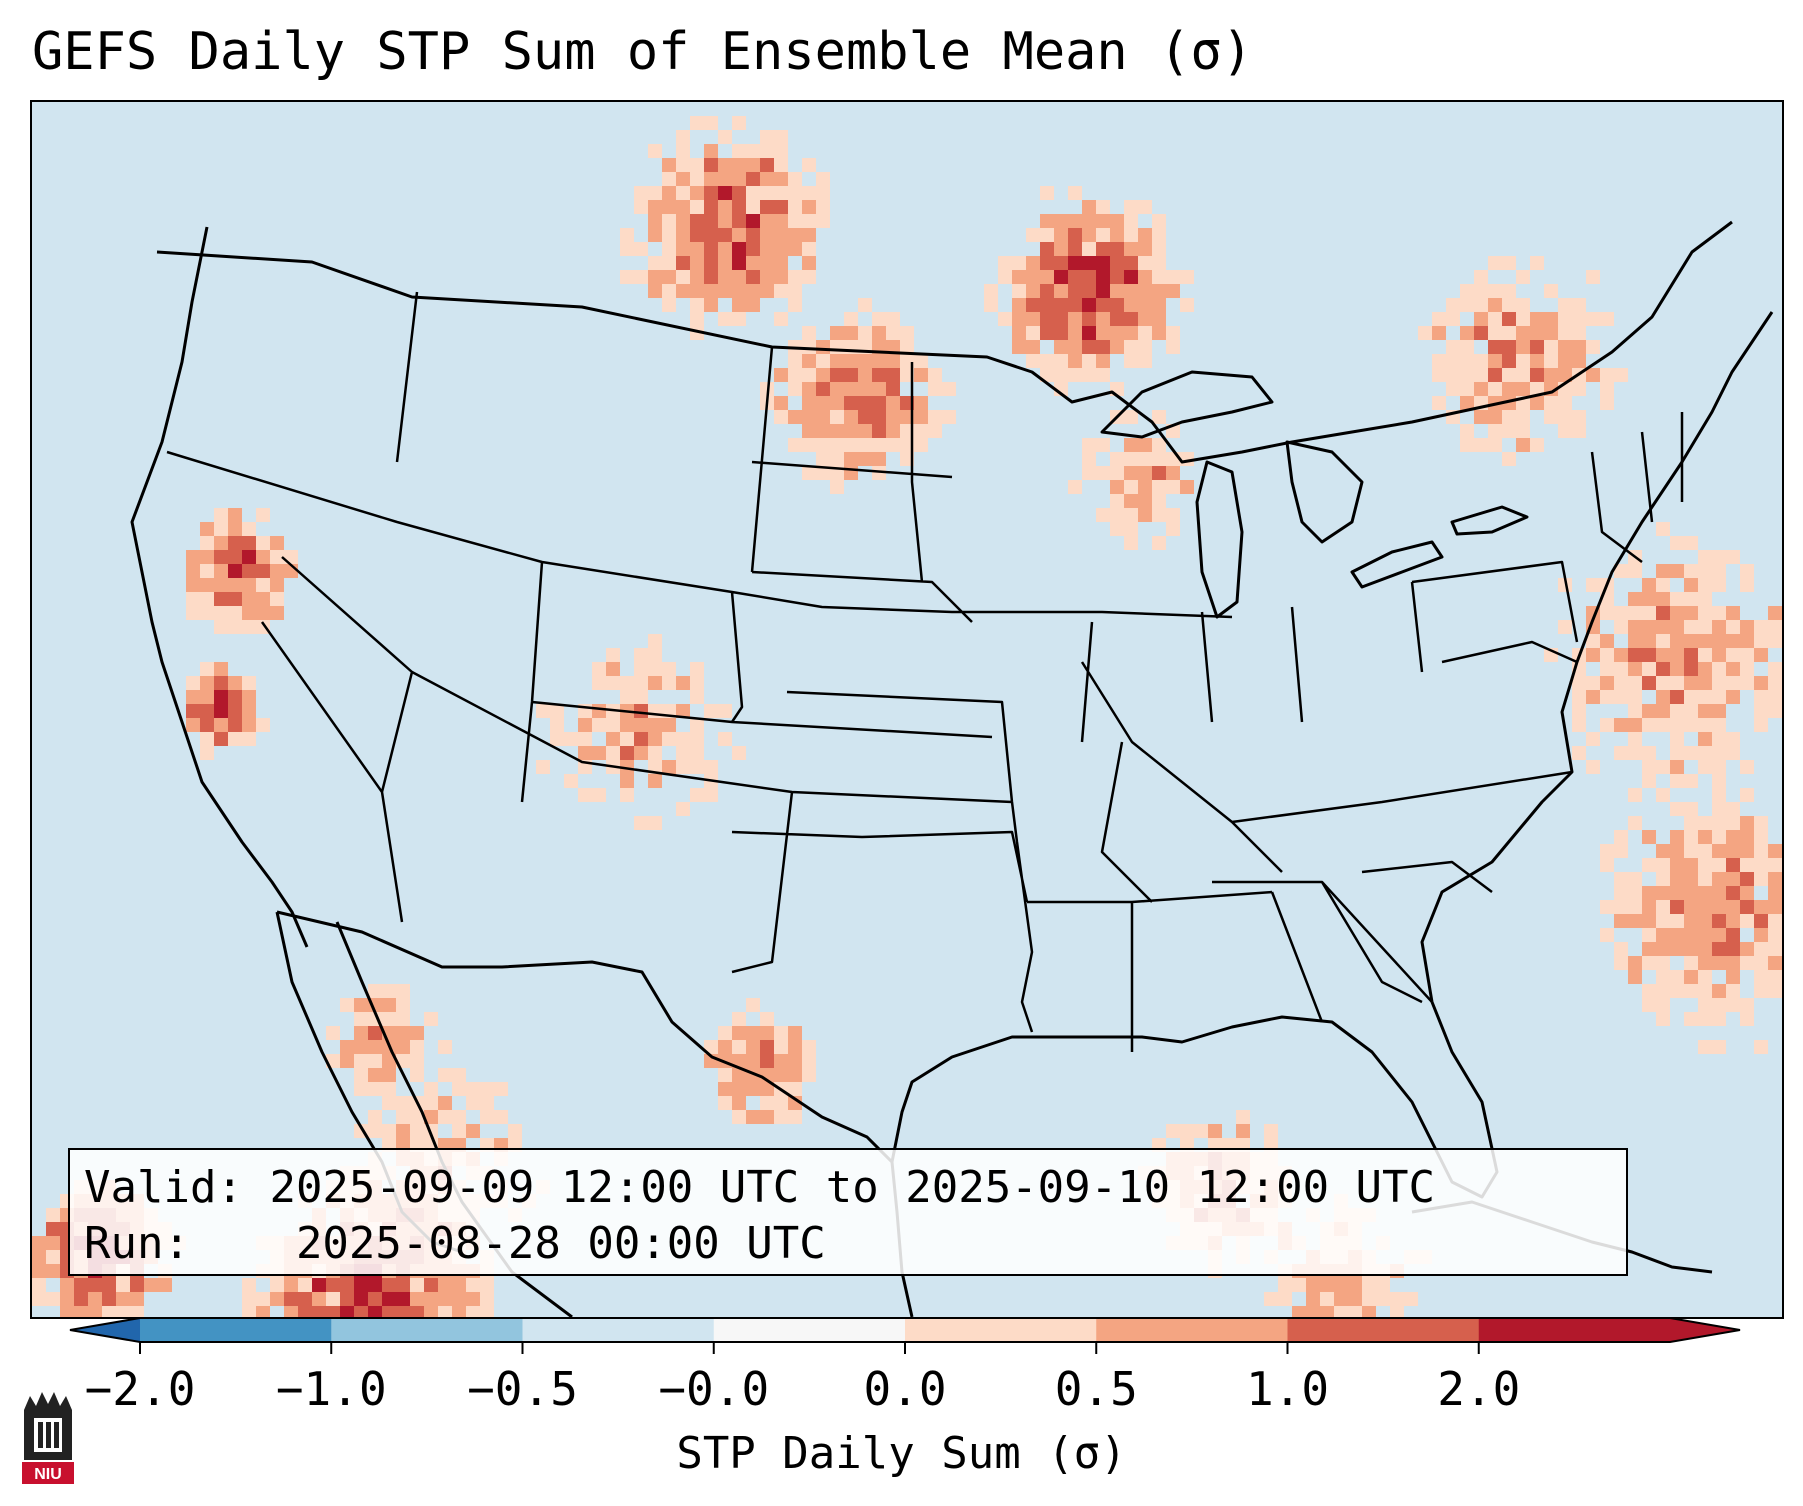 The height and width of the screenshot is (1506, 1803). Describe the element at coordinates (560, 1243) in the screenshot. I see `run-time: 2025-08-28 00:00 UTC` at that location.